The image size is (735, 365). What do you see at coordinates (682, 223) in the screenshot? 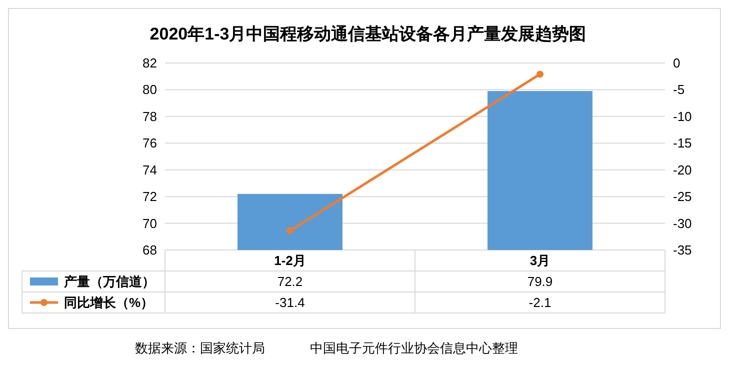
I see `y2-tick-label: -30` at bounding box center [682, 223].